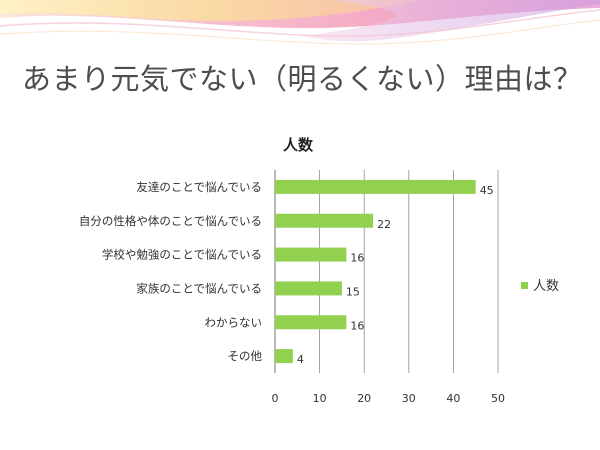  Describe the element at coordinates (199, 288) in the screenshot. I see `category-label: 家族のことで悩んでいる` at that location.